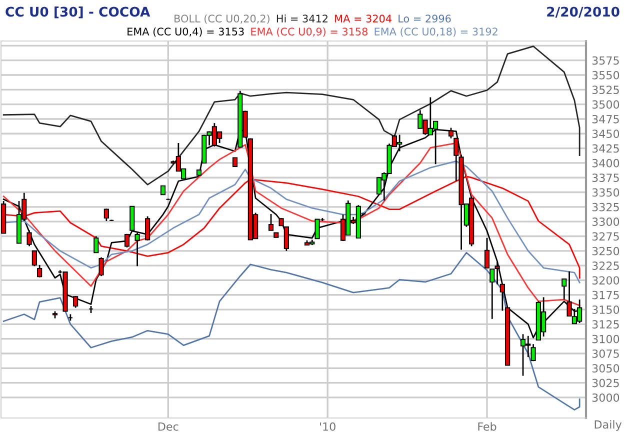  I want to click on y-tick-label: 3225, so click(605, 266).